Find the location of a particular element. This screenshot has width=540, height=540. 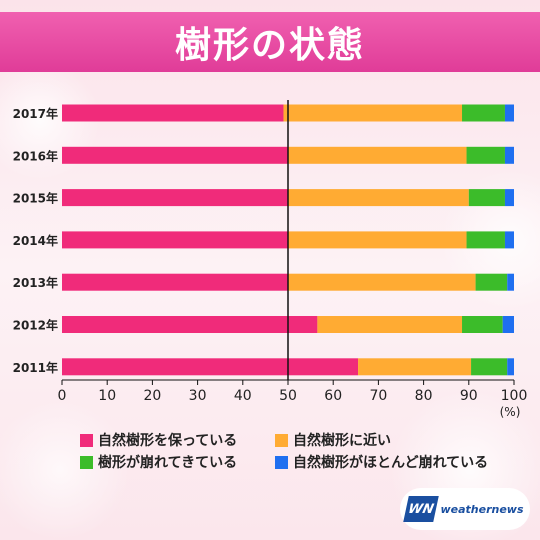

legend-item: 樹形が崩れてきている is located at coordinates (158, 462).